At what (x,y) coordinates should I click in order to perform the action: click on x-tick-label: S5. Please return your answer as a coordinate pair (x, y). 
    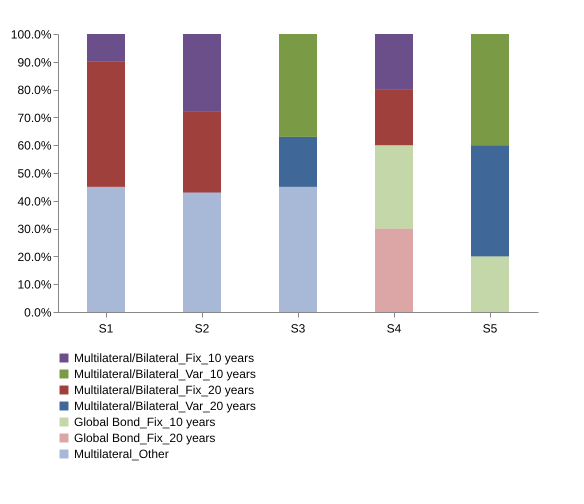
    Looking at the image, I should click on (490, 329).